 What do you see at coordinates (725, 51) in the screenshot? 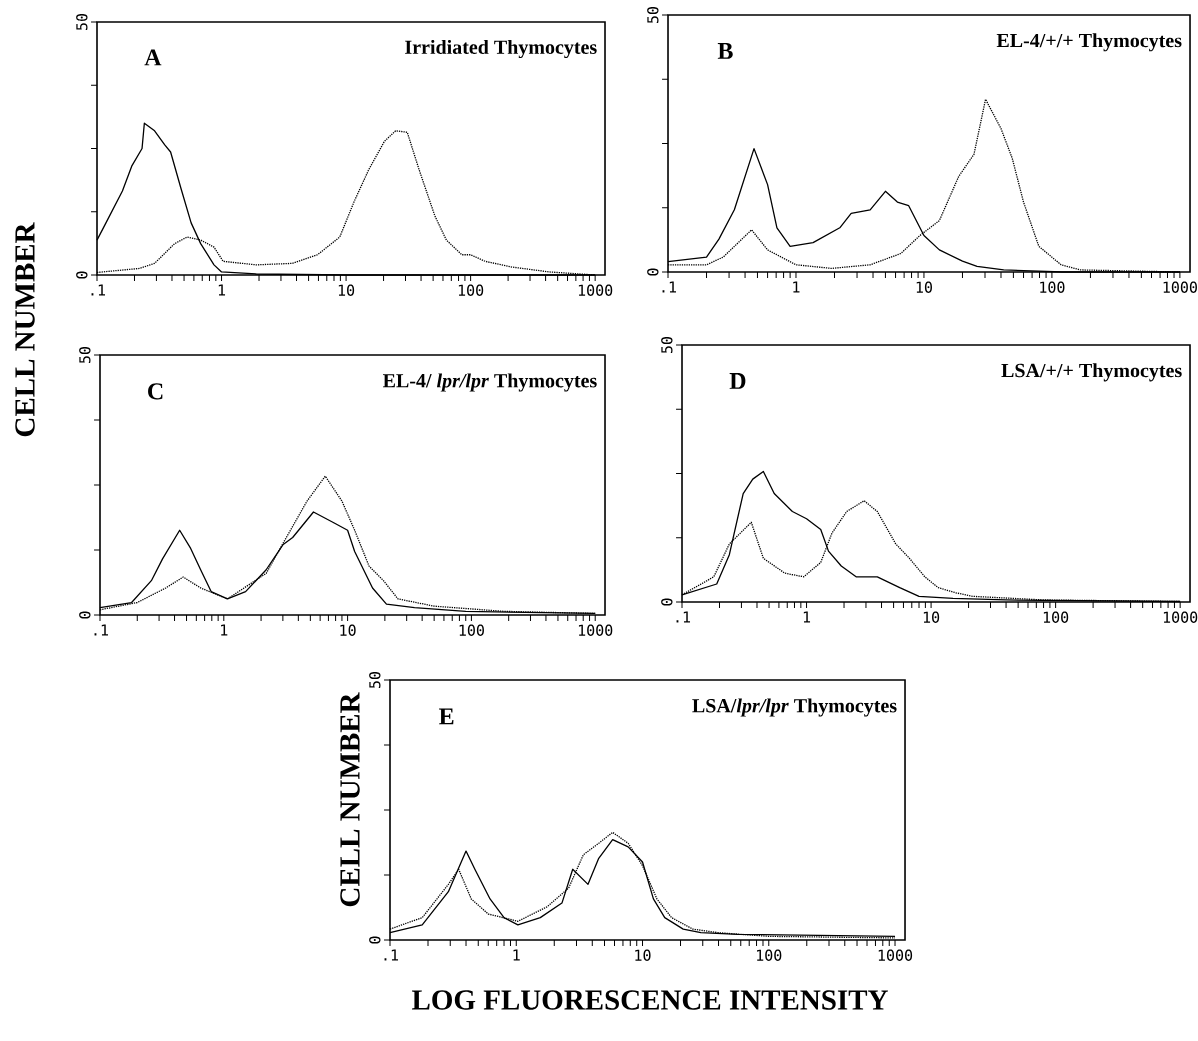
I see `annotation: B` at bounding box center [725, 51].